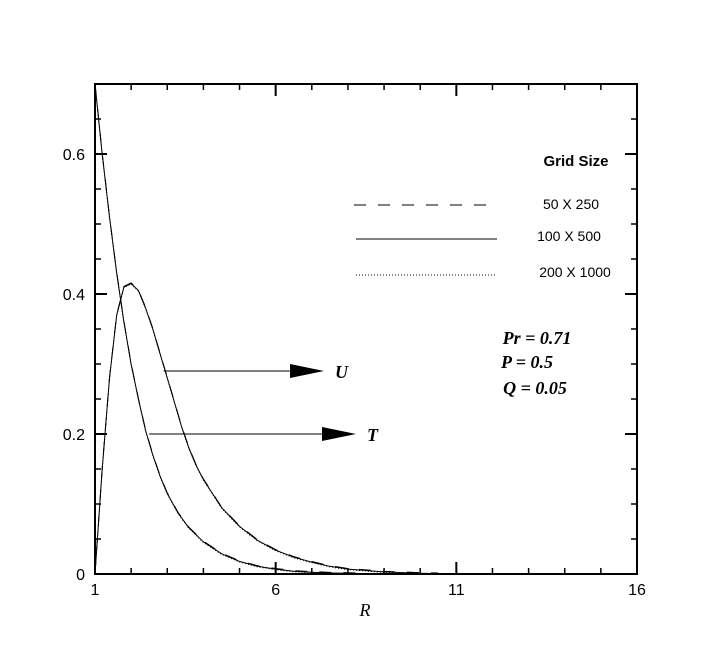 The height and width of the screenshot is (645, 726). What do you see at coordinates (571, 204) in the screenshot?
I see `legend-label-dashed: 50 X 250` at bounding box center [571, 204].